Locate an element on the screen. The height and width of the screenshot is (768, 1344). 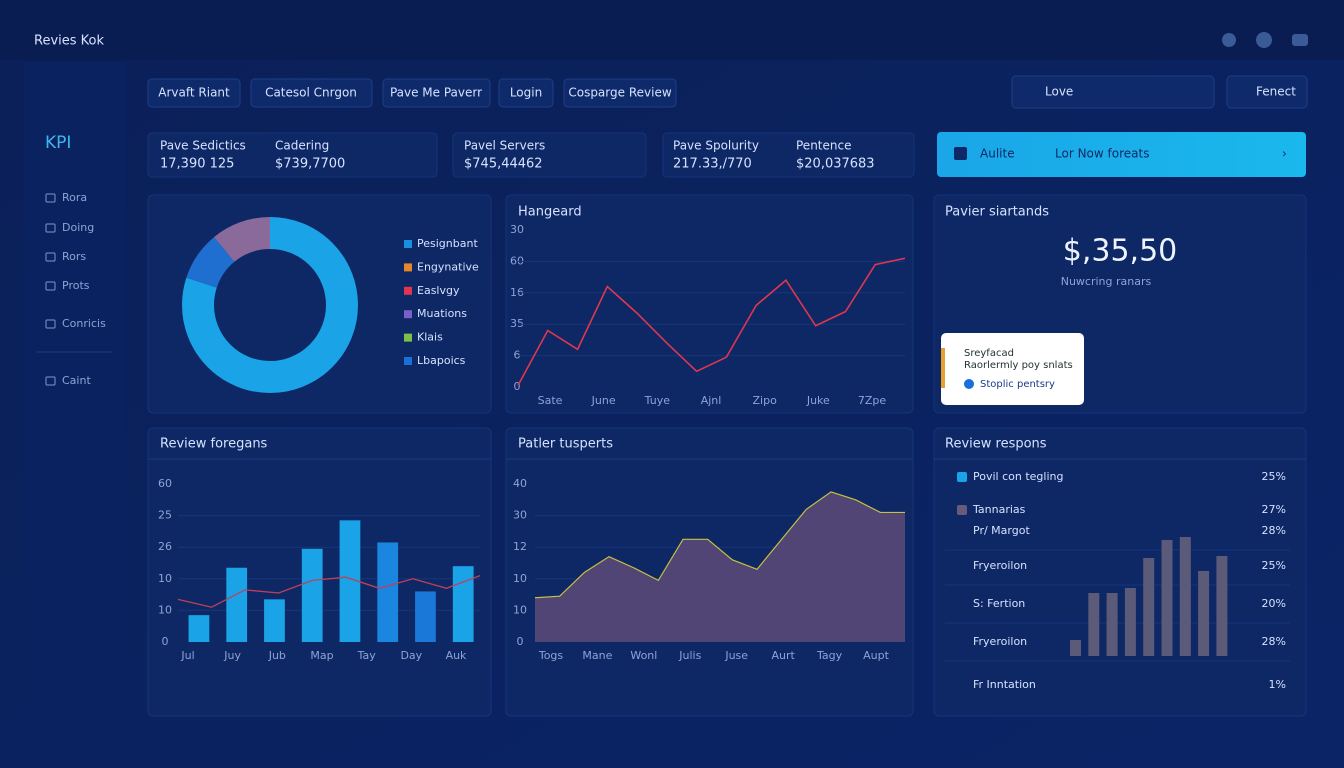
banner-icon is located at coordinates (960, 153).